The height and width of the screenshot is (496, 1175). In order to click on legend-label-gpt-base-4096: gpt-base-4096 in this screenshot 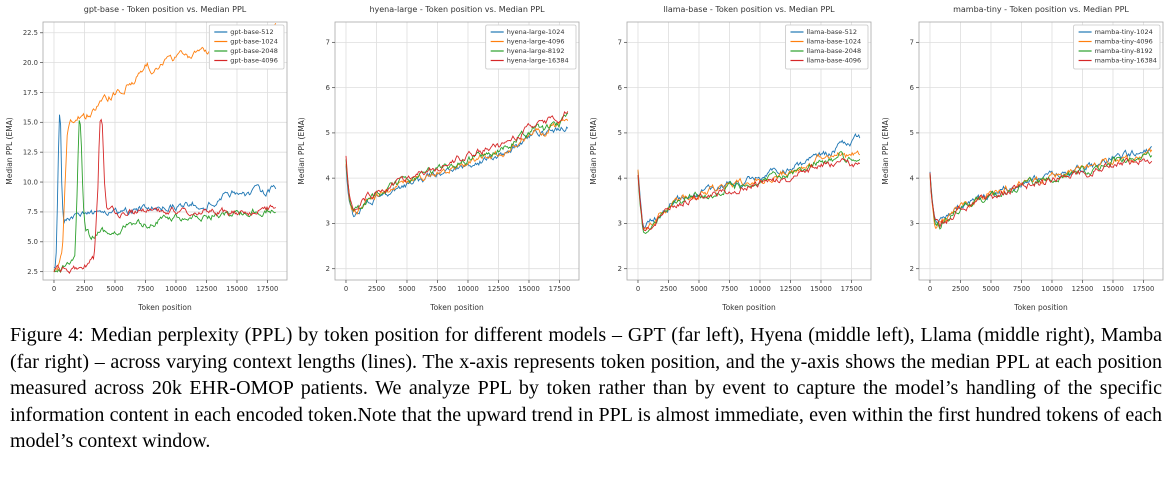, I will do `click(254, 61)`.